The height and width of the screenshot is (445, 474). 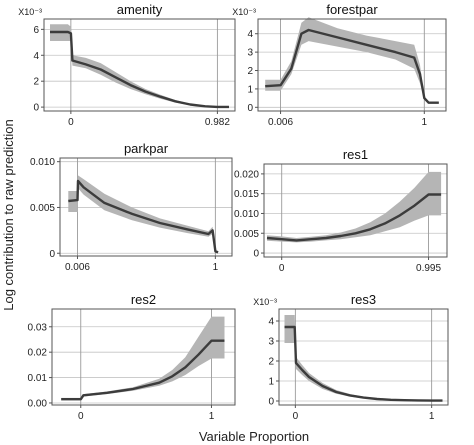 I want to click on y-axis-label: Log contribution to raw prediction, so click(x=8, y=215).